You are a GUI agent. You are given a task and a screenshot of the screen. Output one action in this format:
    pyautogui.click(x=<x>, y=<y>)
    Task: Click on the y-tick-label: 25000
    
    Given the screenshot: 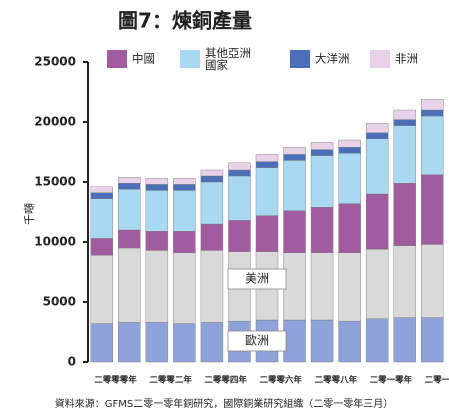 What is the action you would take?
    pyautogui.click(x=55, y=62)
    